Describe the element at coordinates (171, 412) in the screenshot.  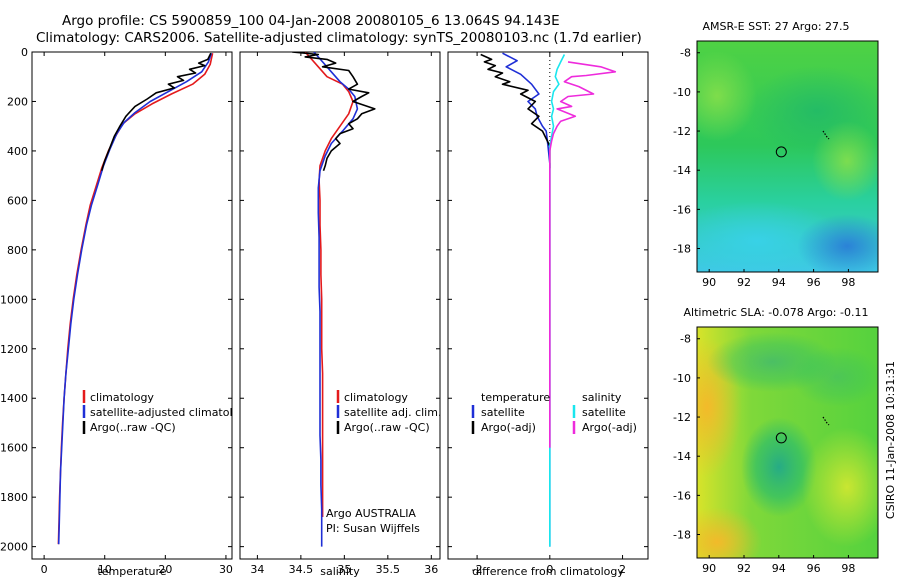
I see `legend-label-satellite: satellite-adjusted climatology` at that location.